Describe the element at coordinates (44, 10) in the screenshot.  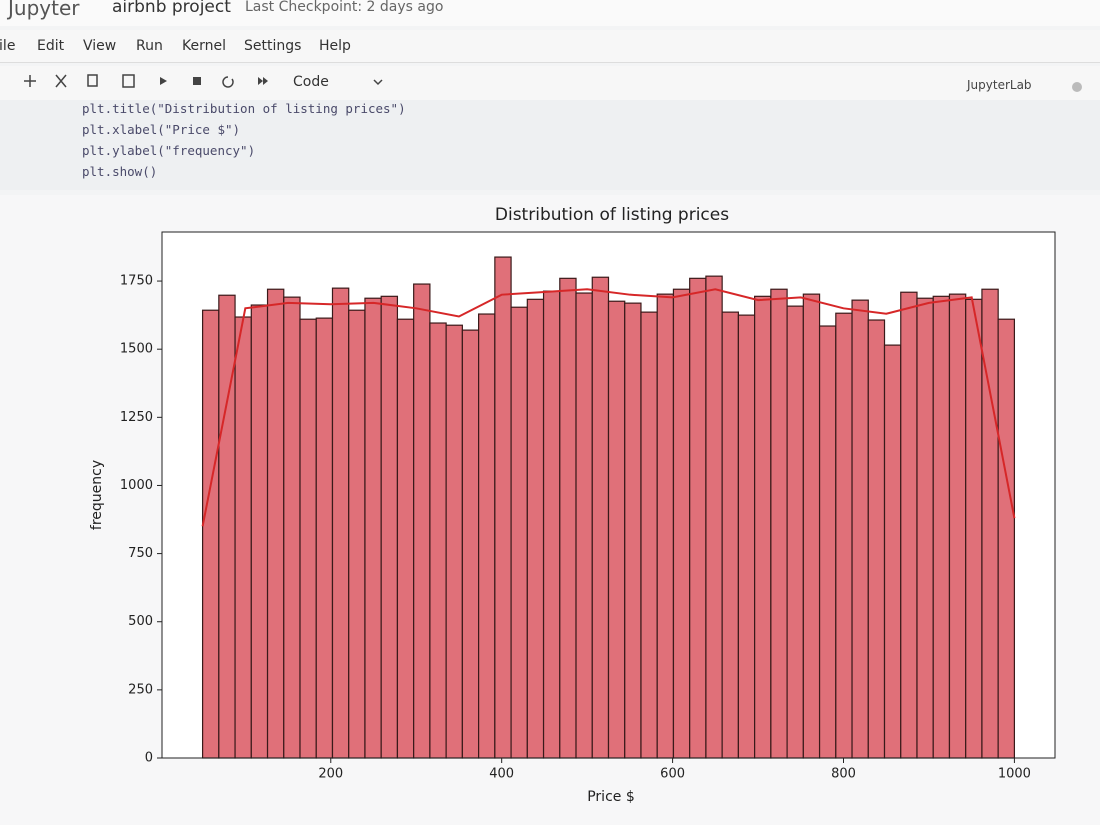
I see `logo: Jupyter` at that location.